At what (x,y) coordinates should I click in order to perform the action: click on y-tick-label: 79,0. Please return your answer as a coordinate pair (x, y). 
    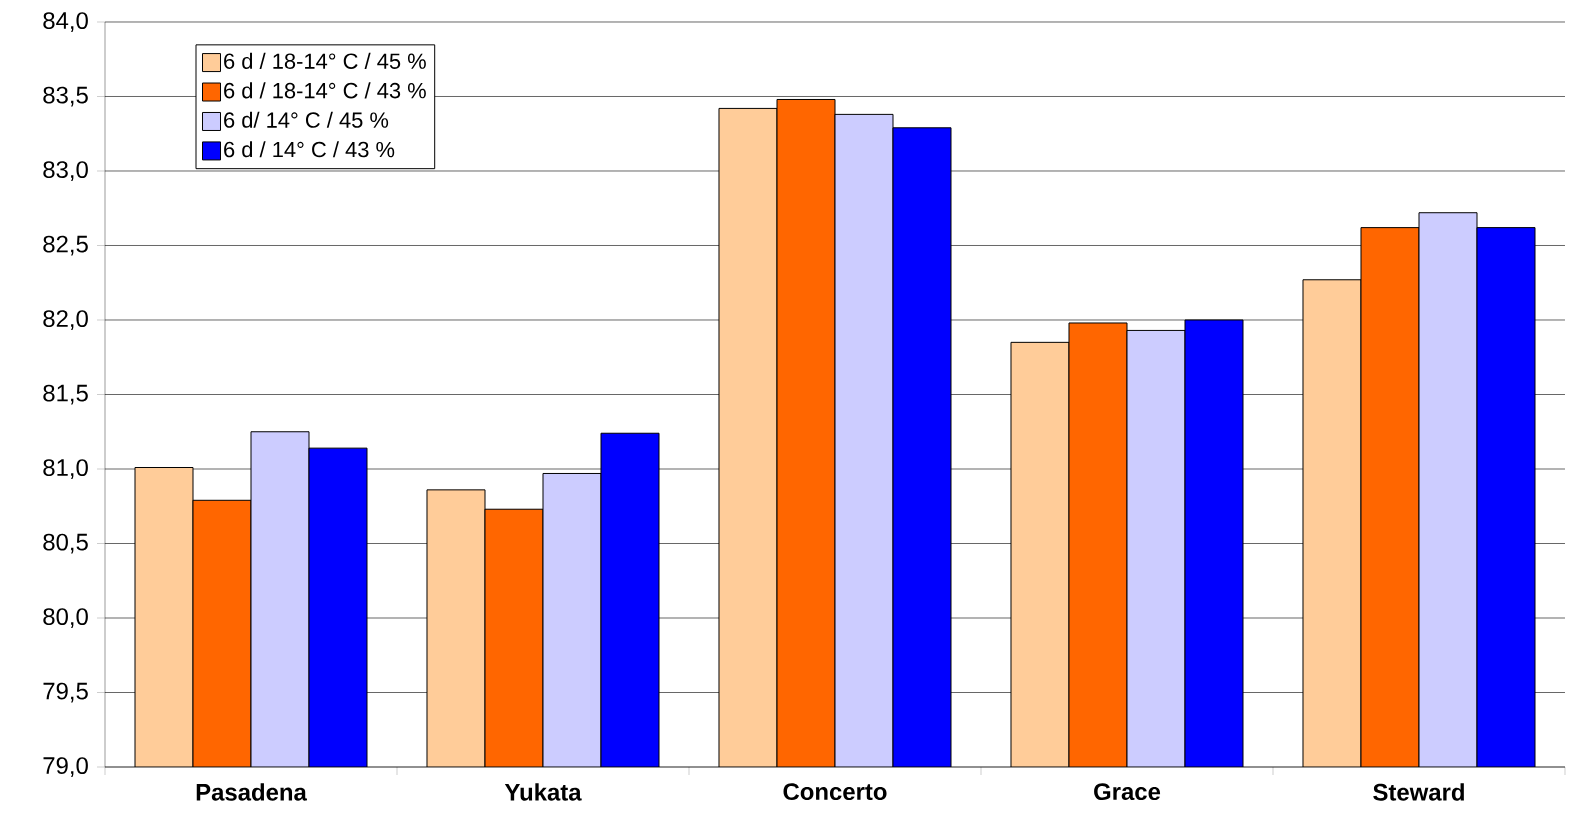
    Looking at the image, I should click on (65, 767).